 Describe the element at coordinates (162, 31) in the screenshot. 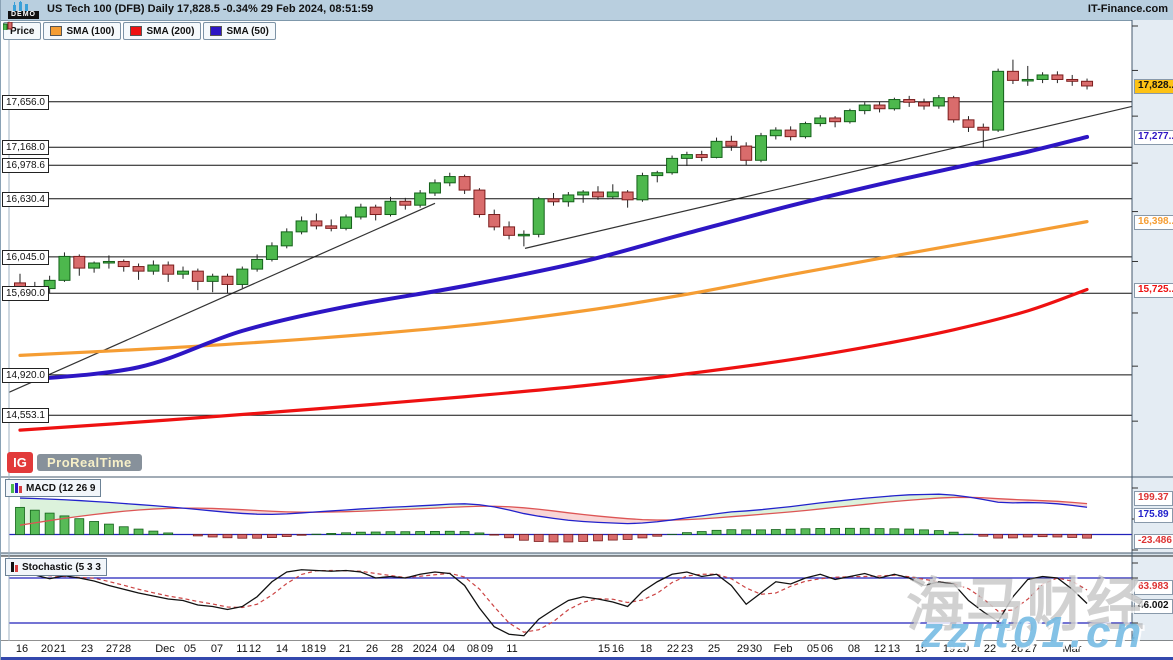

I see `legend-tab-sma200: SMA (200)` at that location.